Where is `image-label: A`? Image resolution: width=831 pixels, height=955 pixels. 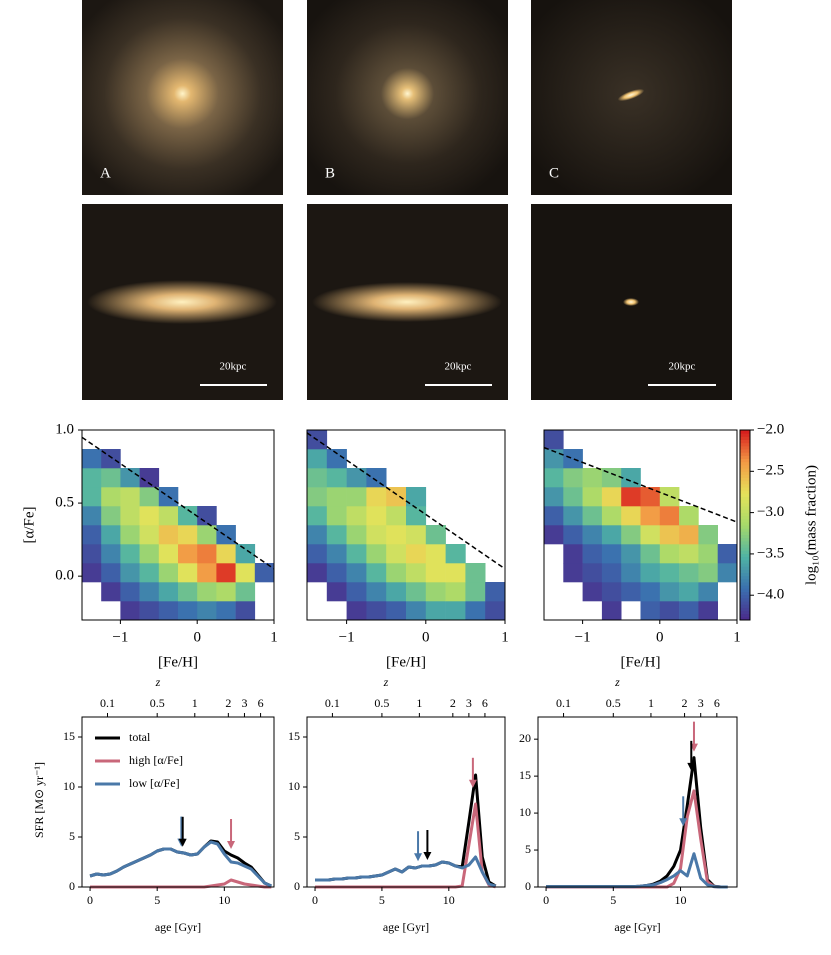 image-label: A is located at coordinates (105, 173).